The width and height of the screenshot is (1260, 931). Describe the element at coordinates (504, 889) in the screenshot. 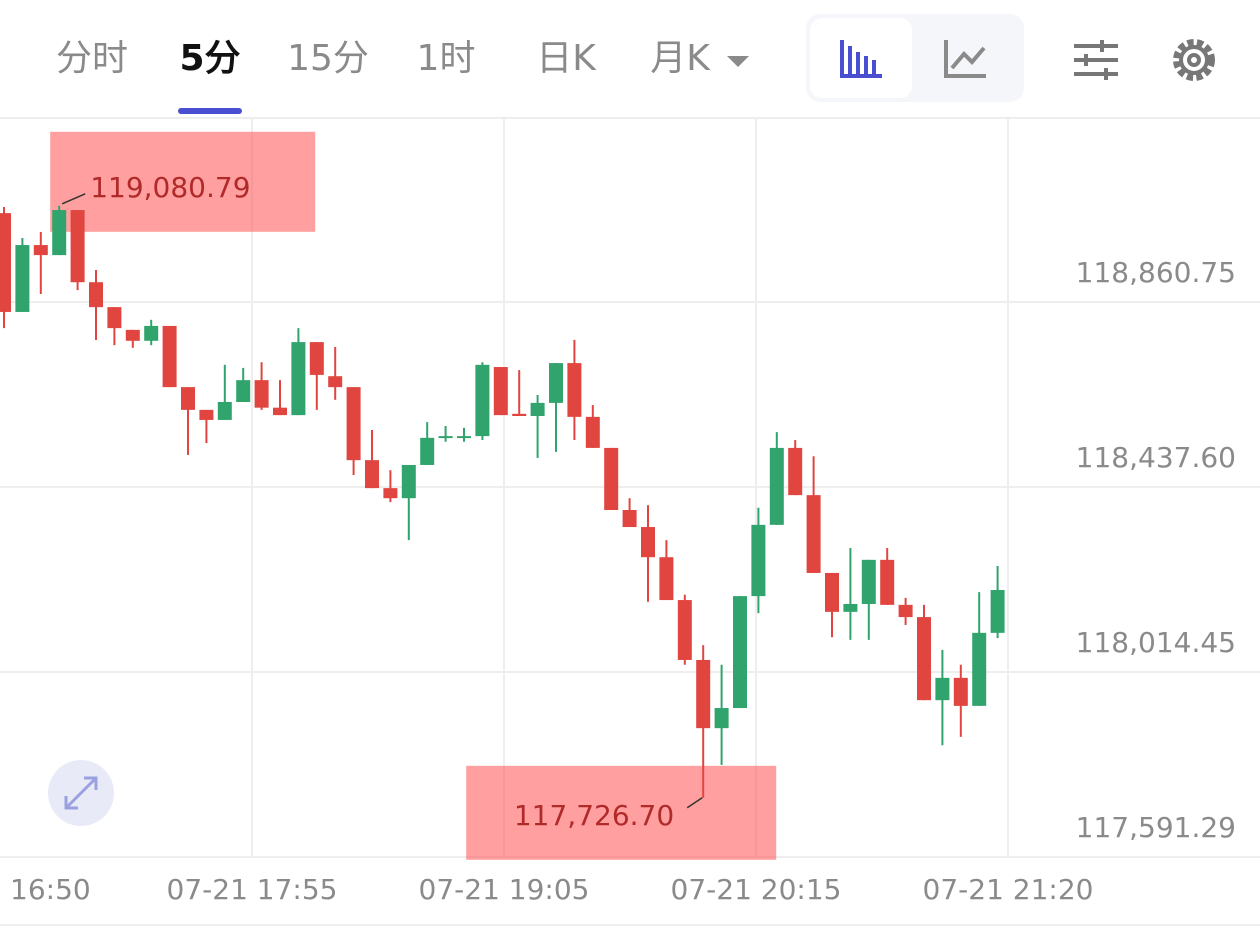

I see `x-tick-label: 07-21 19:05` at that location.